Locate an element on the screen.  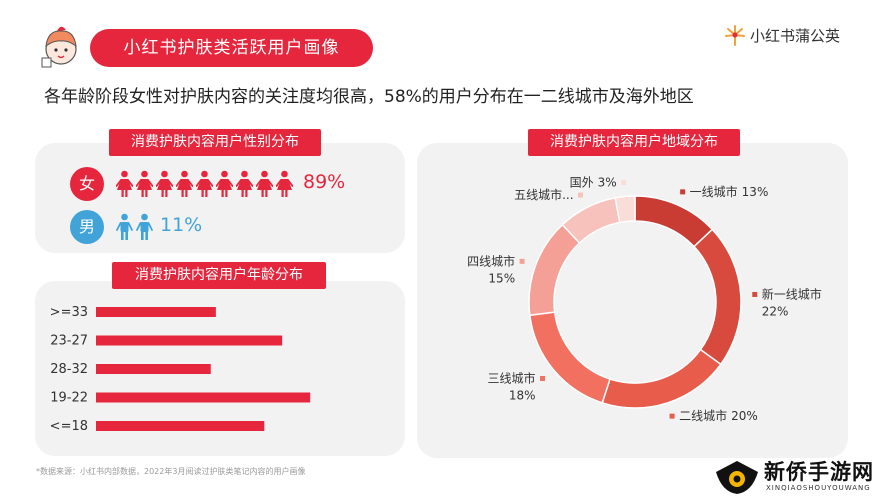
male-percent: 11% is located at coordinates (181, 225).